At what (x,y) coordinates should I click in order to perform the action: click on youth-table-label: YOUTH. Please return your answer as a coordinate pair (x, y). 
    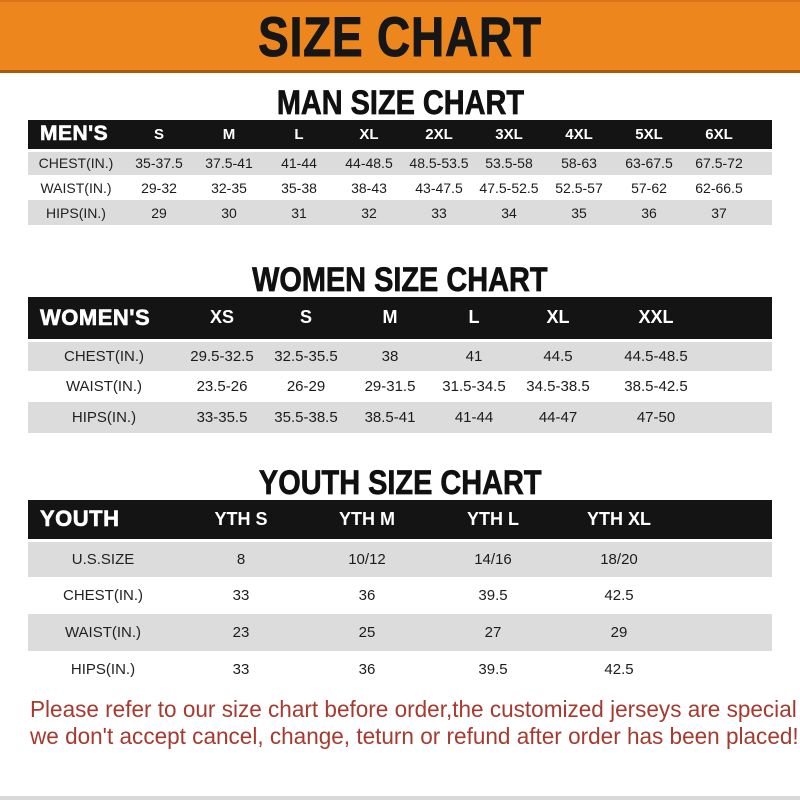
    Looking at the image, I should click on (80, 519).